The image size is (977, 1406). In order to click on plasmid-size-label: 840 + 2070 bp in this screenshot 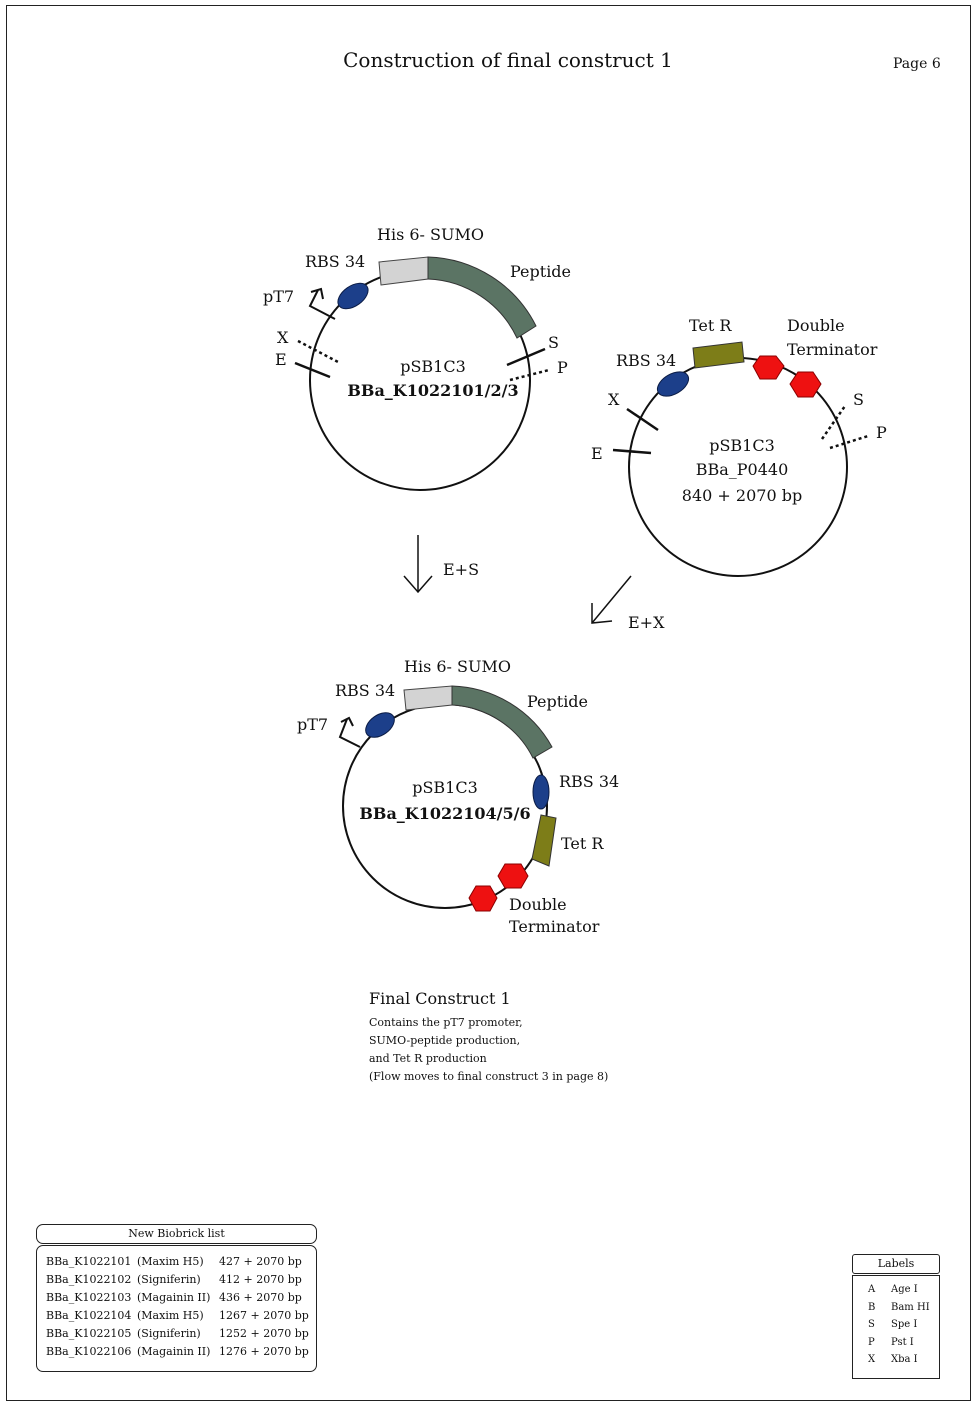, I will do `click(742, 495)`.